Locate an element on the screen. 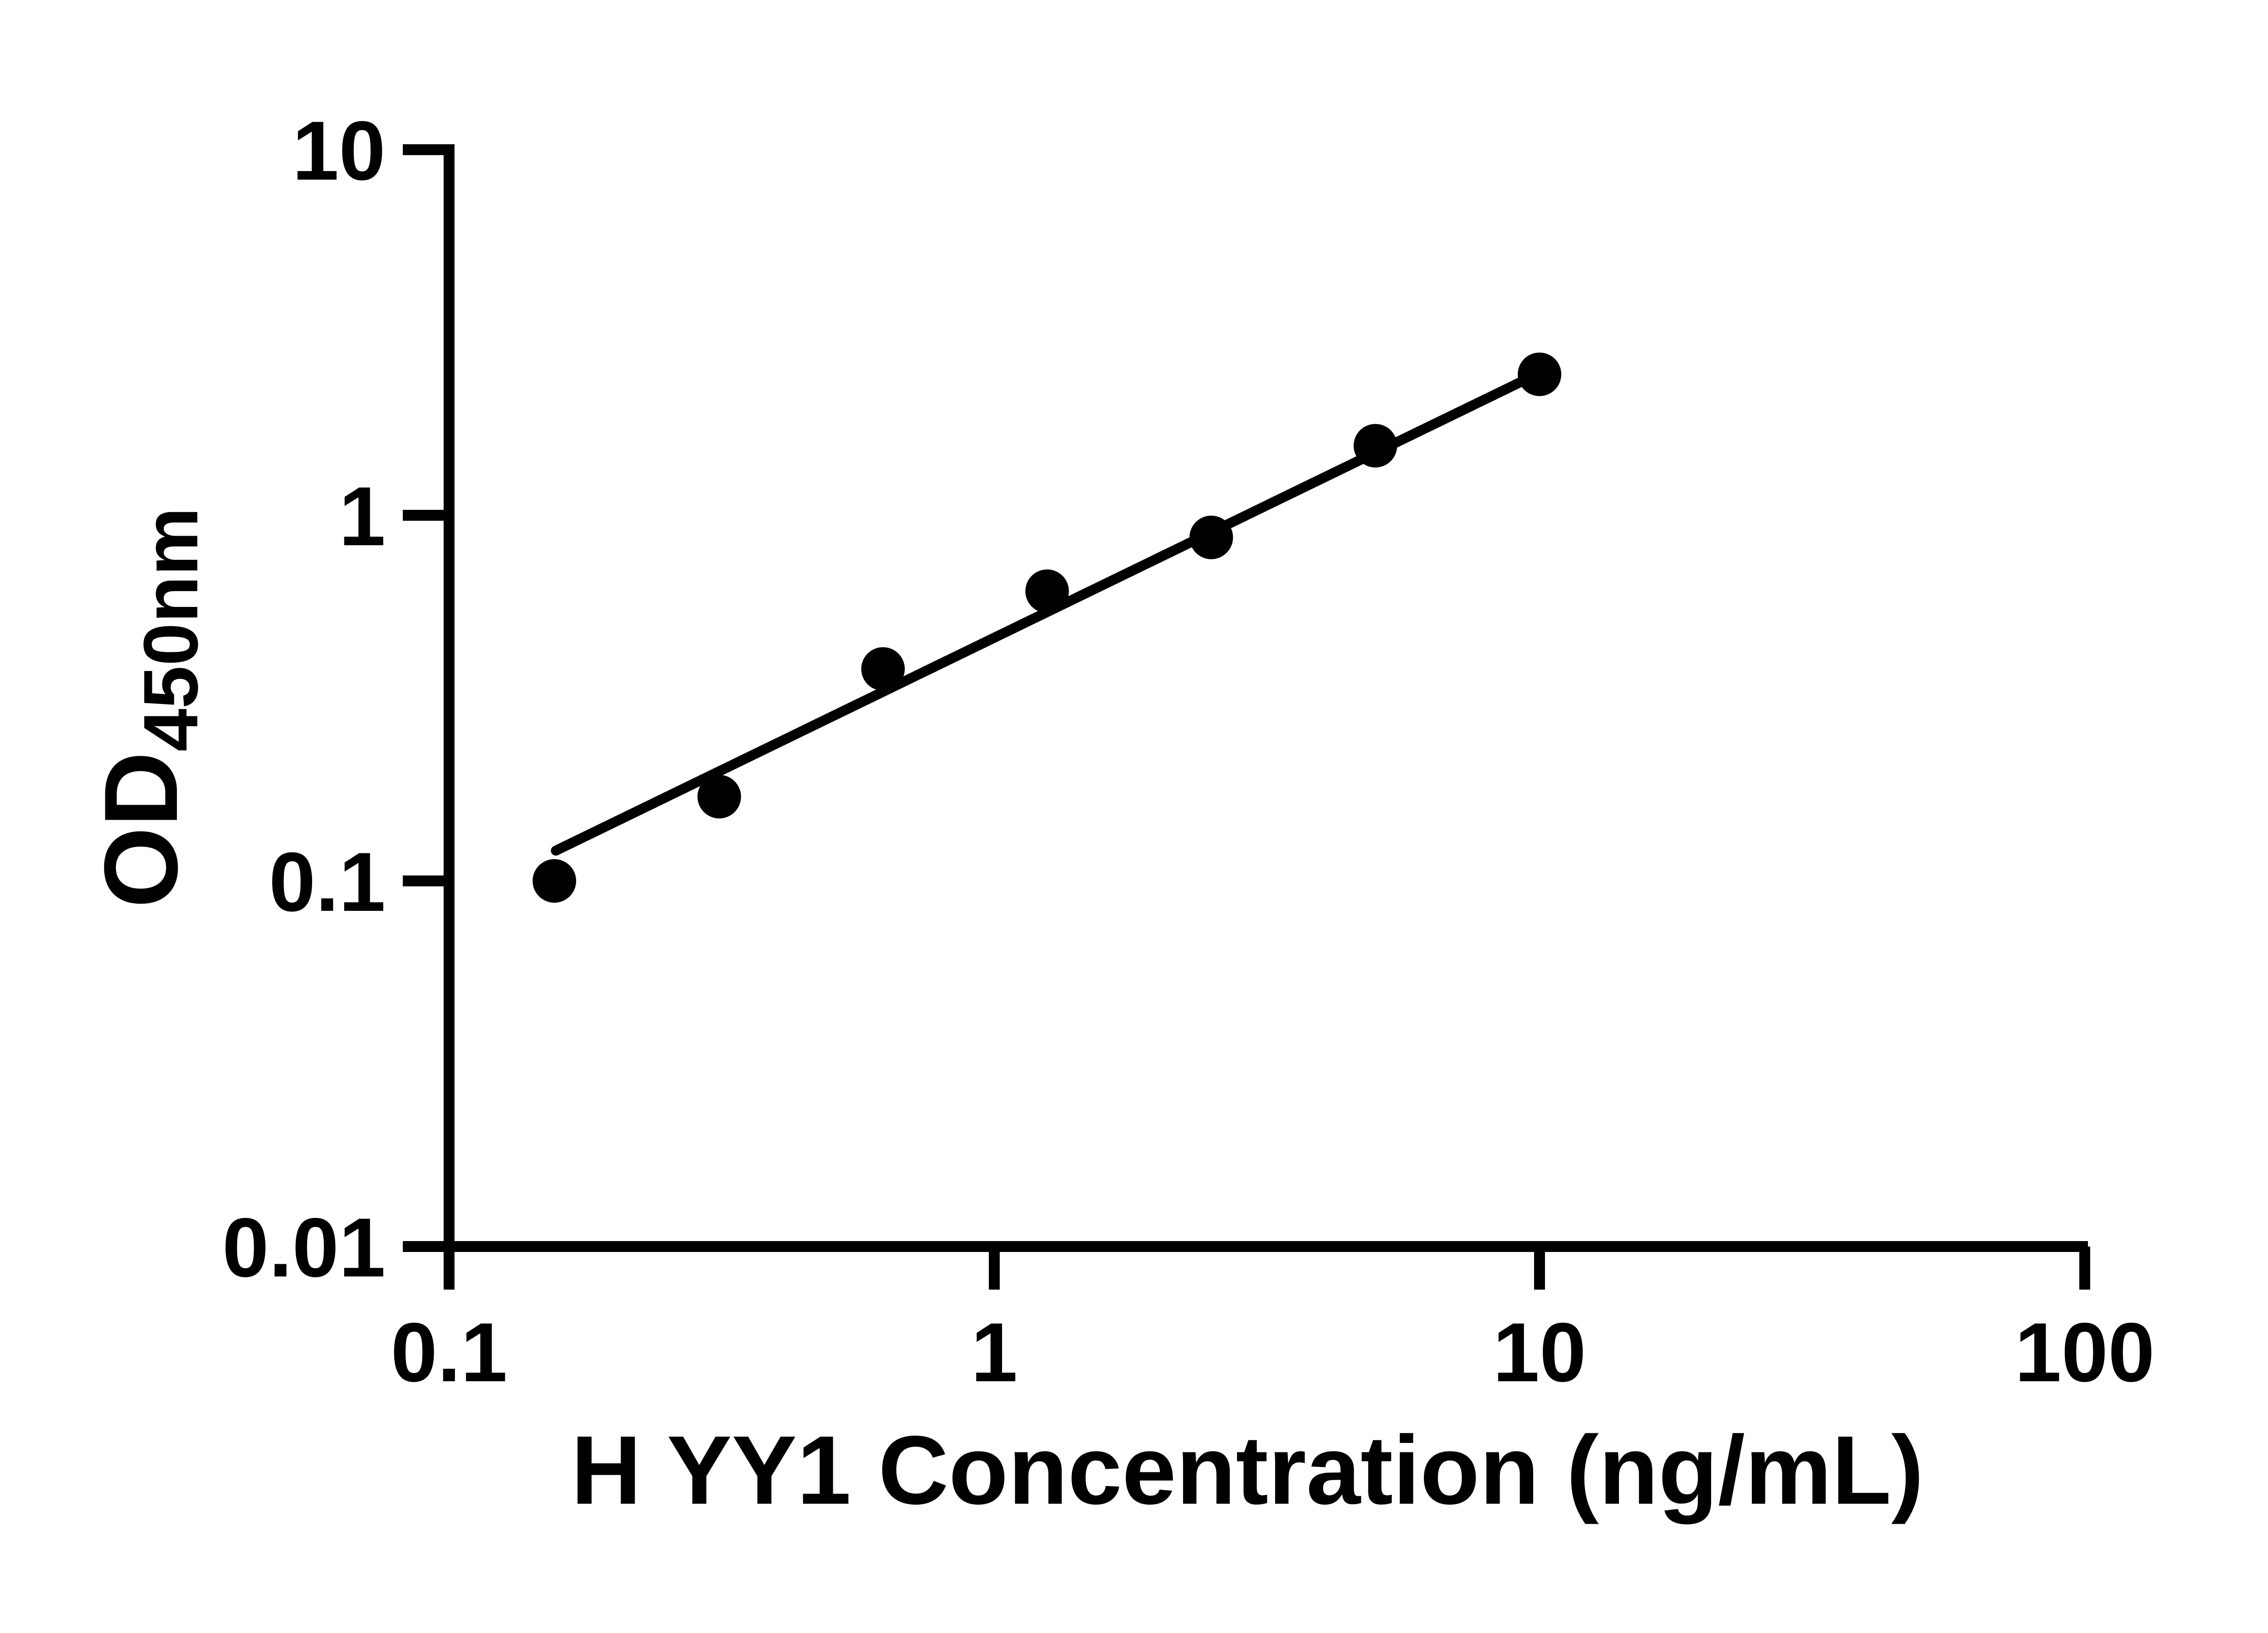 The width and height of the screenshot is (2268, 1633). x-axis-title: H YY1 Concentration (ng/mL) is located at coordinates (1247, 1470).